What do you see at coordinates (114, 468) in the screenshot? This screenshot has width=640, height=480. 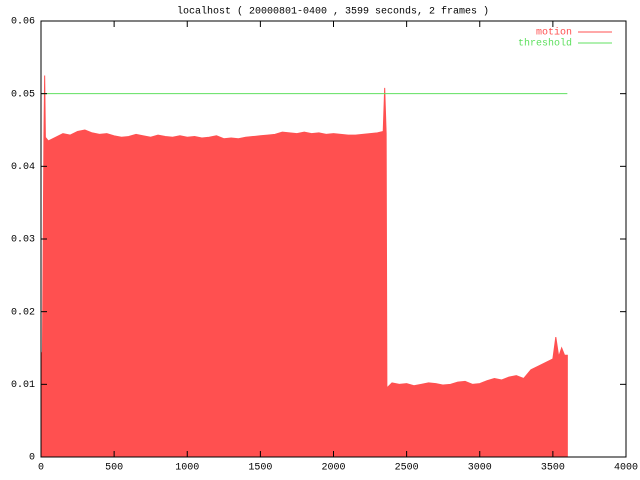 I see `x-tick-label: 500` at bounding box center [114, 468].